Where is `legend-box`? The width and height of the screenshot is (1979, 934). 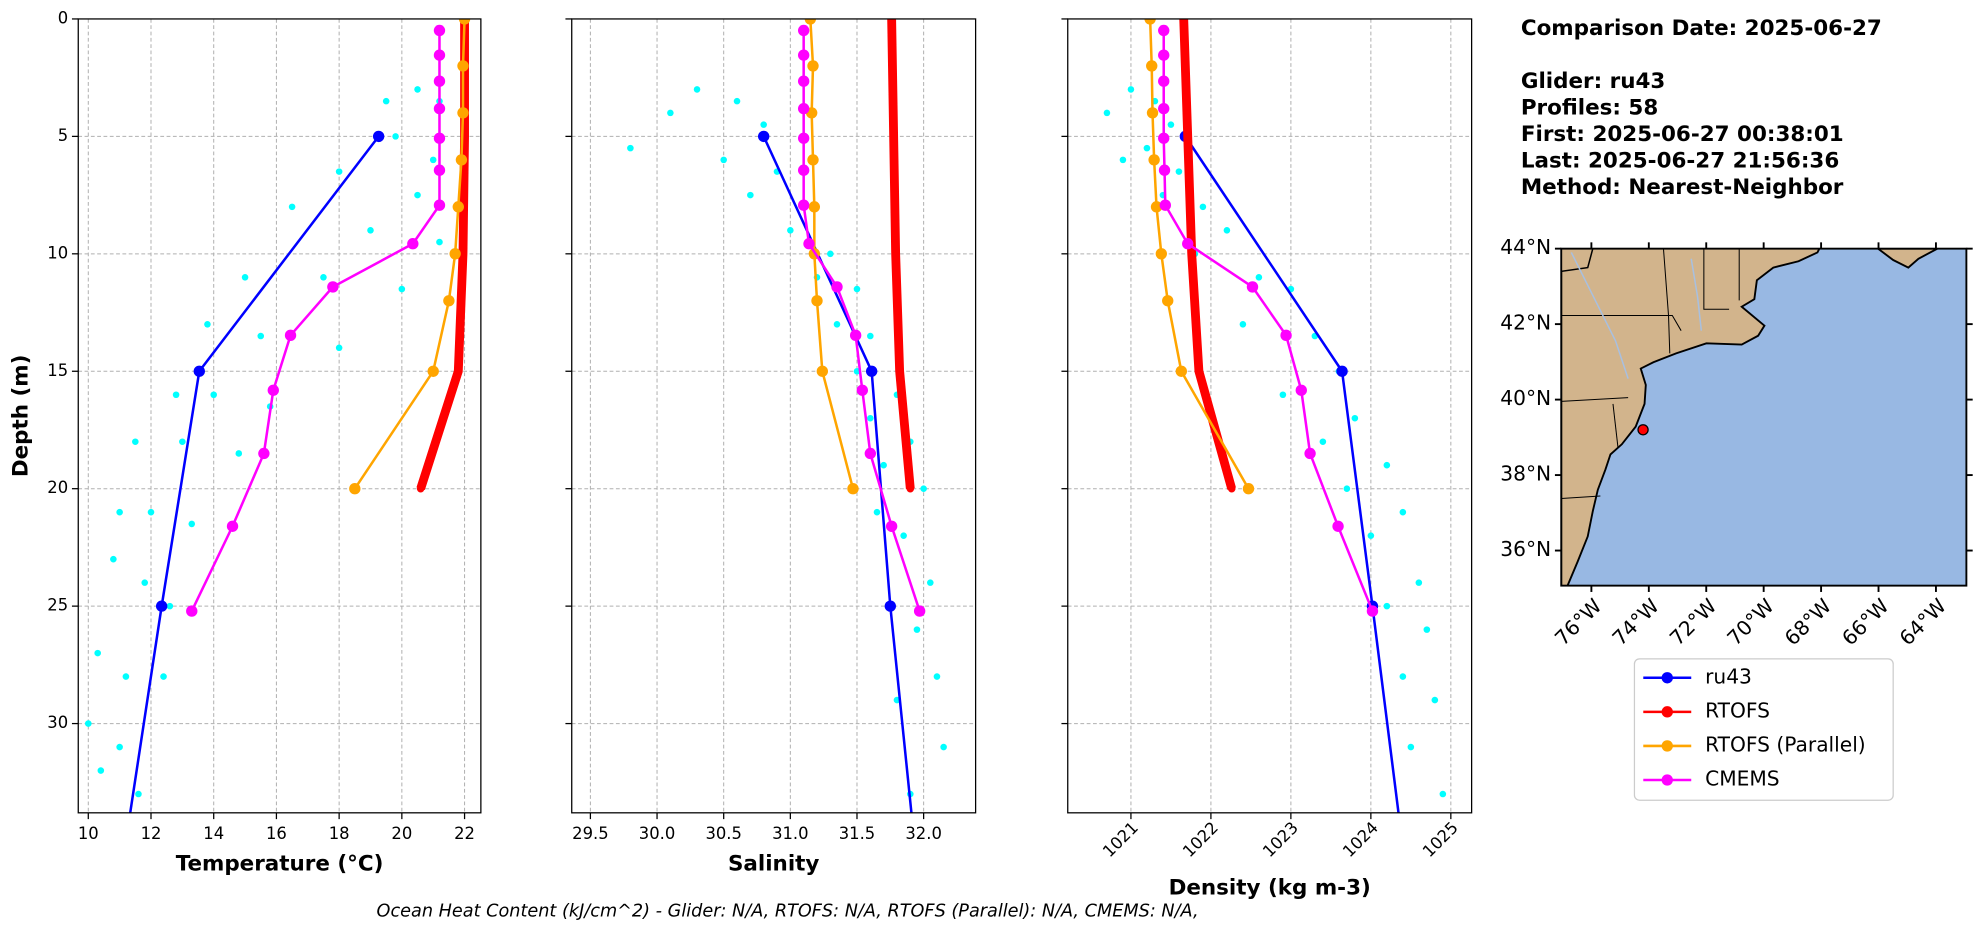
legend-box is located at coordinates (1763, 729).